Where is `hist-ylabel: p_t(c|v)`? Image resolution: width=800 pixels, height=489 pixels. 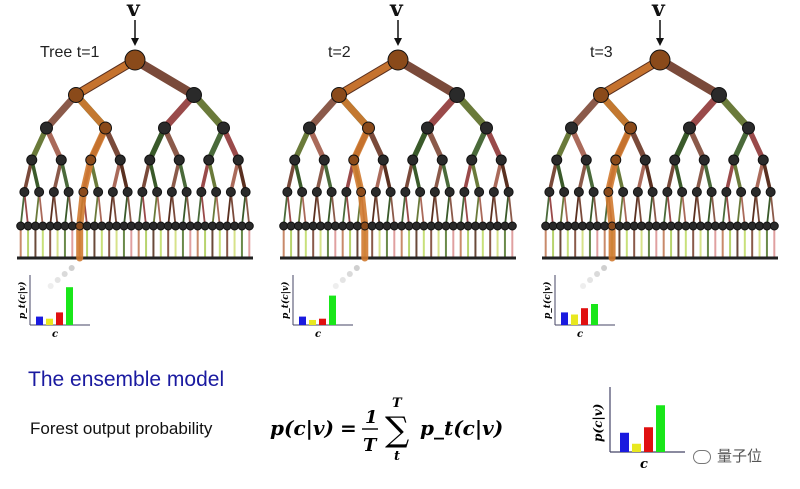 hist-ylabel: p_t(c|v) is located at coordinates (285, 300).